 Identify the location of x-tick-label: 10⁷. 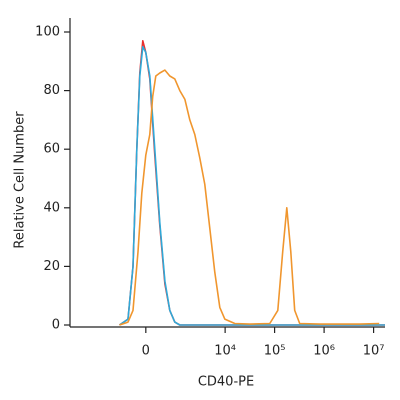
(374, 351).